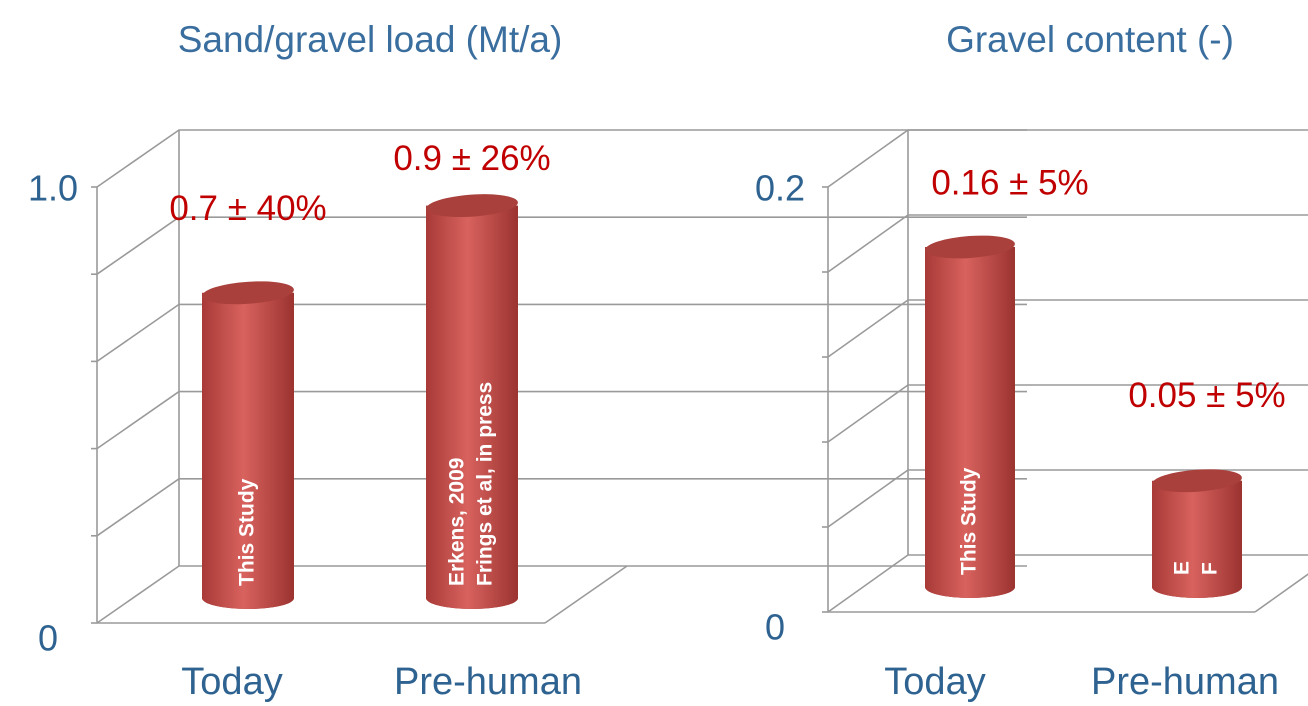 This screenshot has height=706, width=1308. I want to click on value-label: 0.16 ± 5%, so click(1009, 182).